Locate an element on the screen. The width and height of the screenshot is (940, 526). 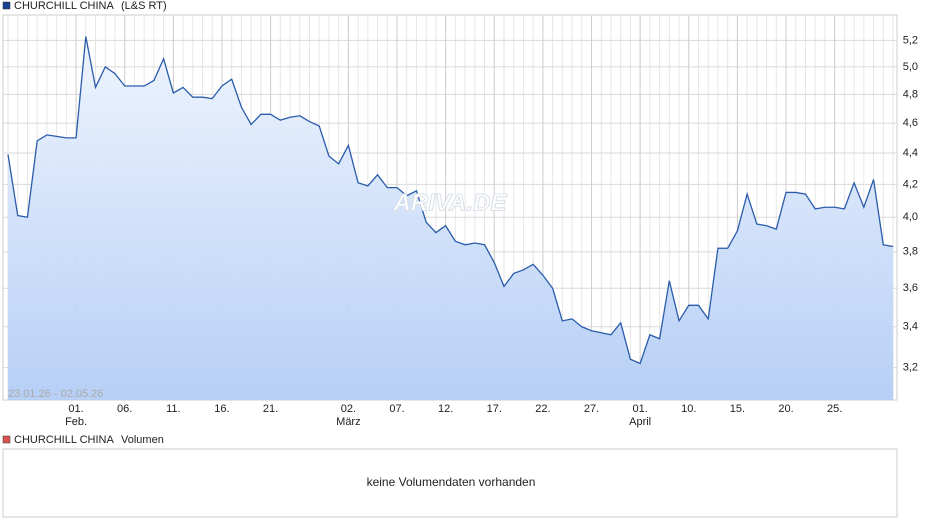
x-tick-label: 06. is located at coordinates (124, 409).